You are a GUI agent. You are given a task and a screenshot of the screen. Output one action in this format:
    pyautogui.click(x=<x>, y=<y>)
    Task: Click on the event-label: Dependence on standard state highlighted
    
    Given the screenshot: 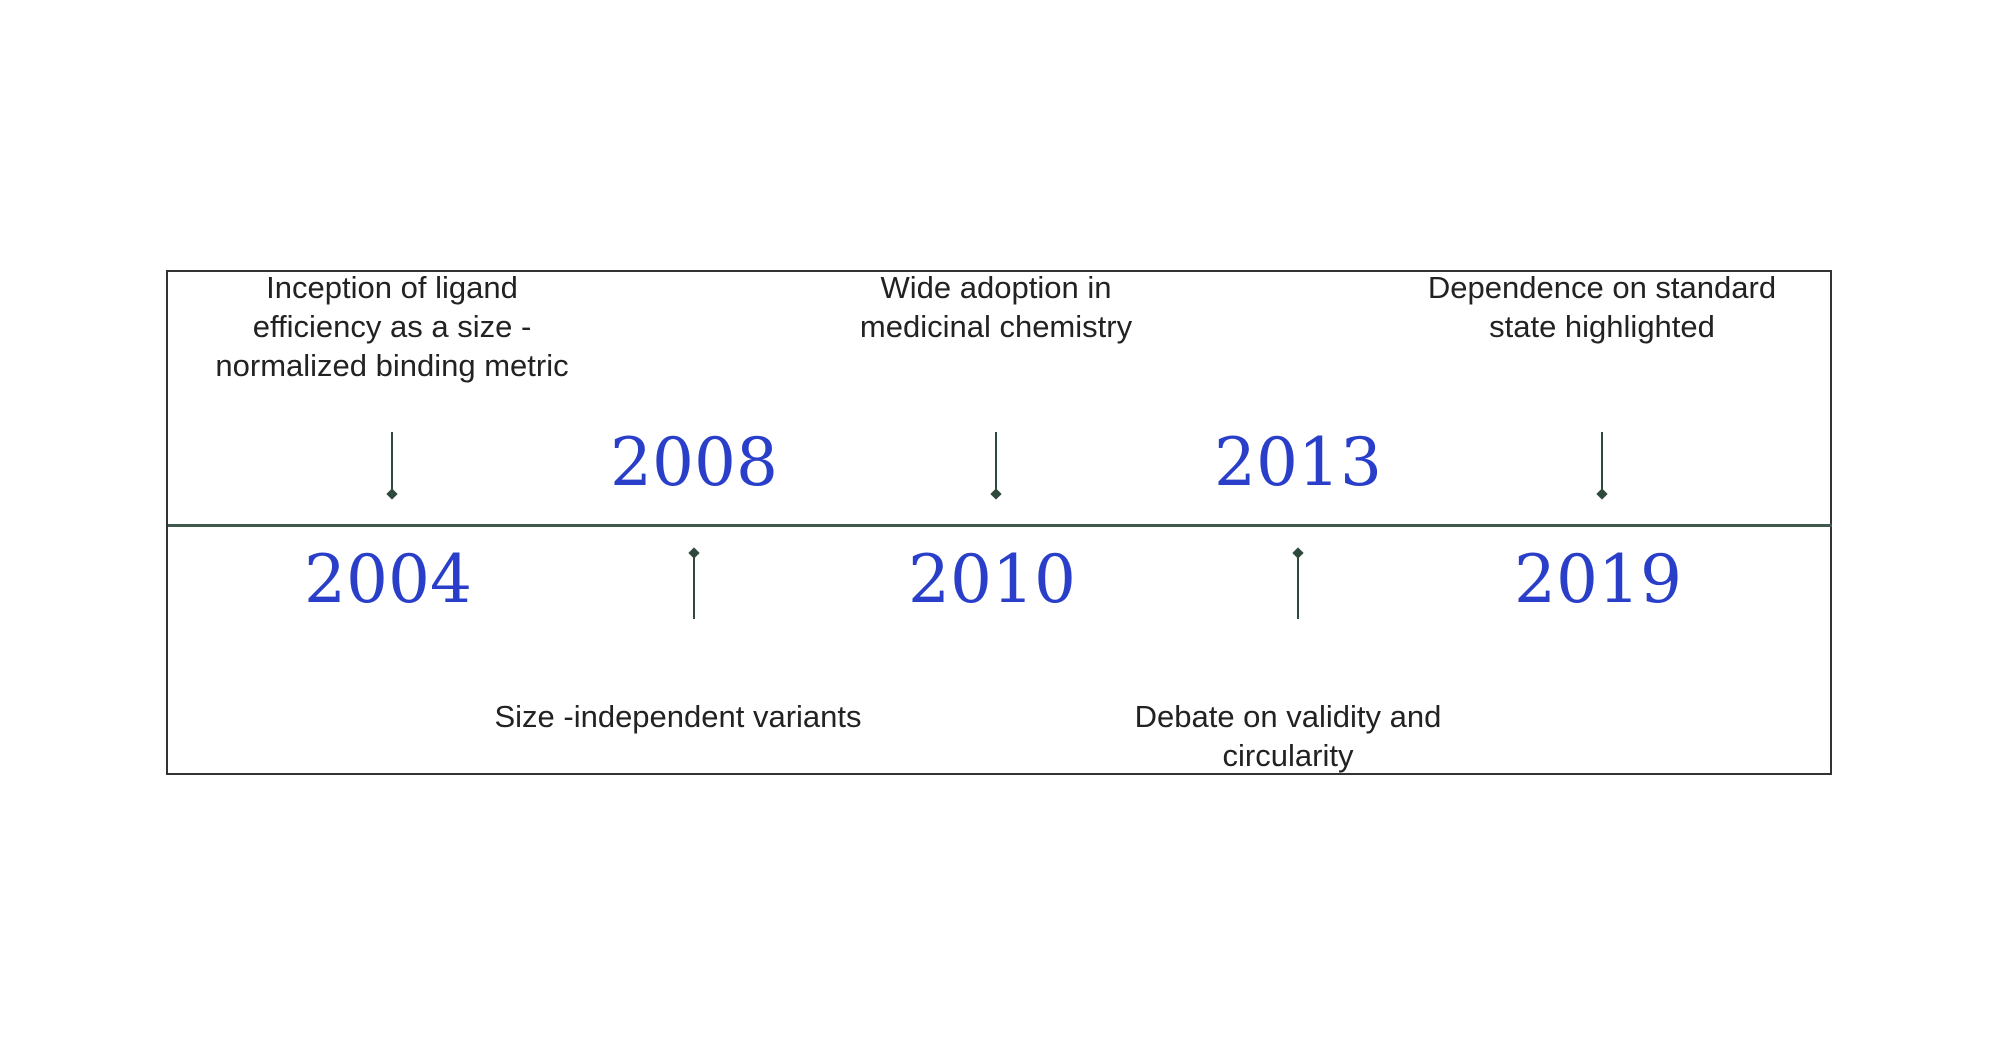 What is the action you would take?
    pyautogui.click(x=1602, y=307)
    